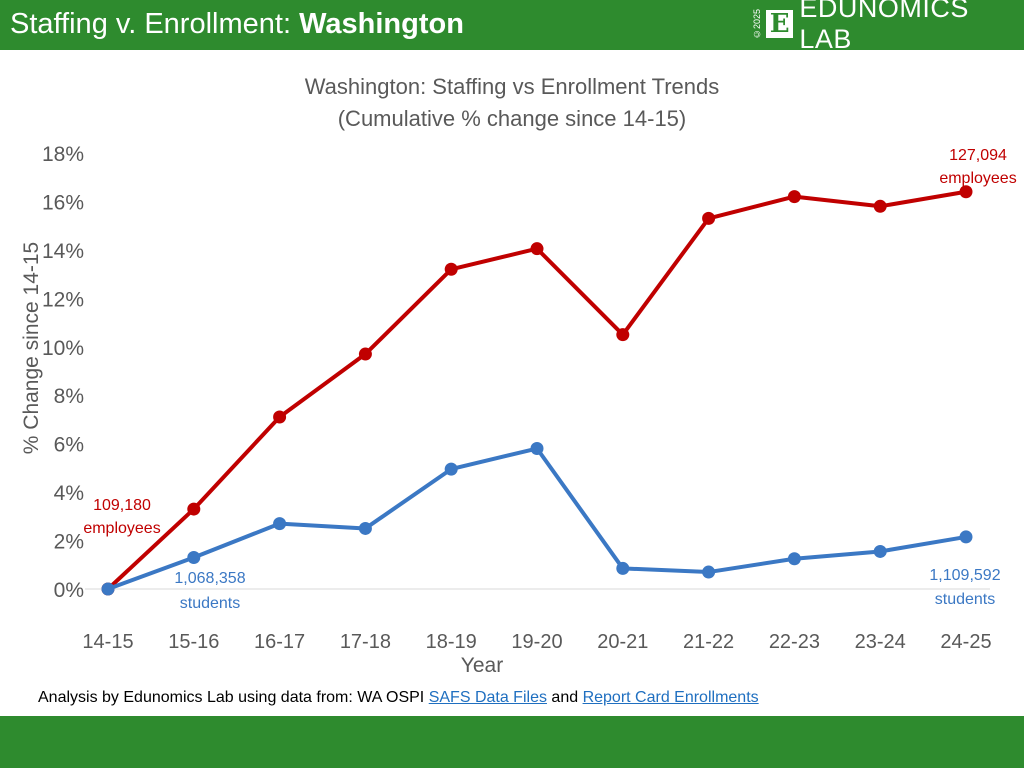 This screenshot has height=768, width=1024. I want to click on x-tick-label: 19-20, so click(536, 642).